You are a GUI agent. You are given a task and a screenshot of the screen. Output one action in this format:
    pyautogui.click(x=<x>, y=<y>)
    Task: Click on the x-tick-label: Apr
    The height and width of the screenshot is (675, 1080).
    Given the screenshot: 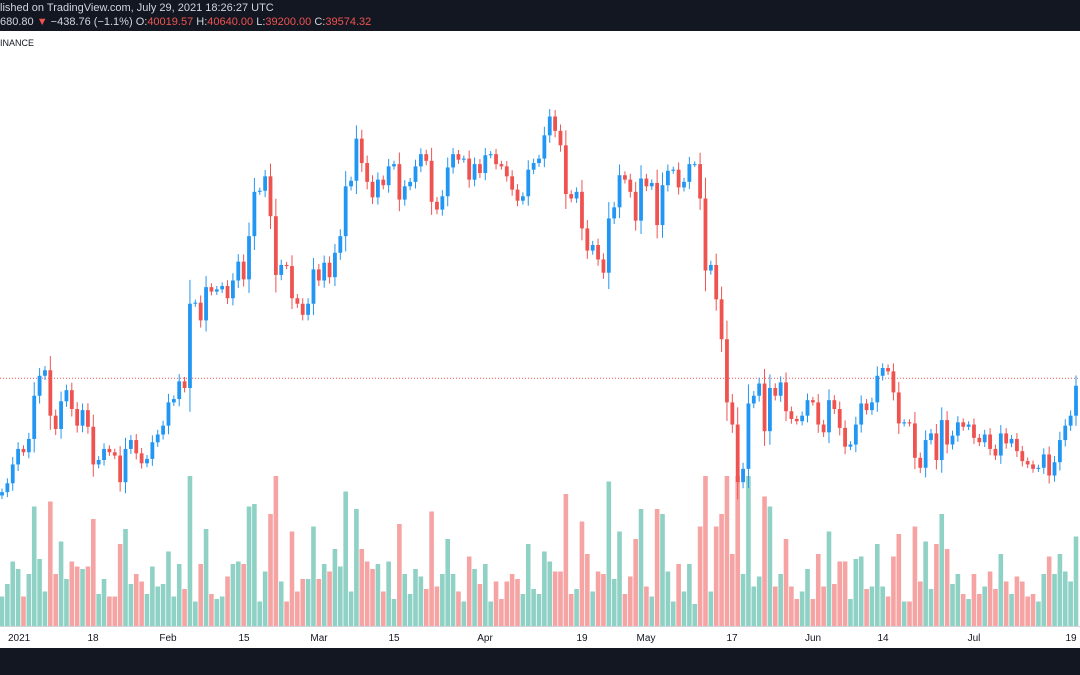 What is the action you would take?
    pyautogui.click(x=485, y=638)
    